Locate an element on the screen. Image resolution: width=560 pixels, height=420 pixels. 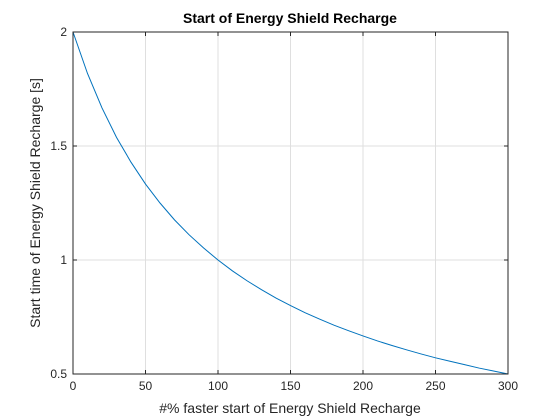
y-tick-label: 1.5 is located at coordinates (58, 146).